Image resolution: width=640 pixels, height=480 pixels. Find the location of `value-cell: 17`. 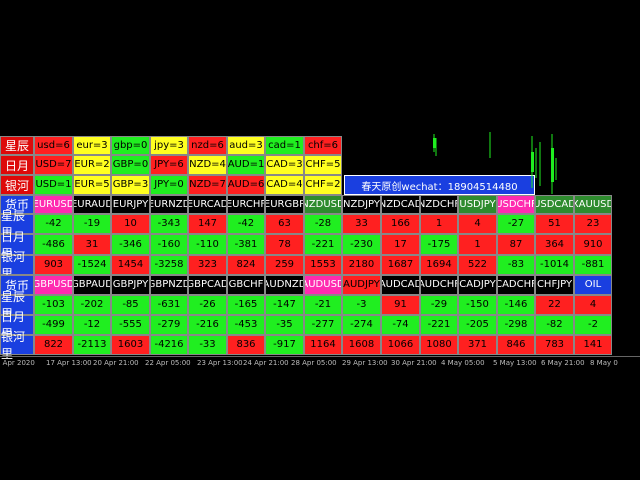

value-cell: 17 is located at coordinates (400, 244).